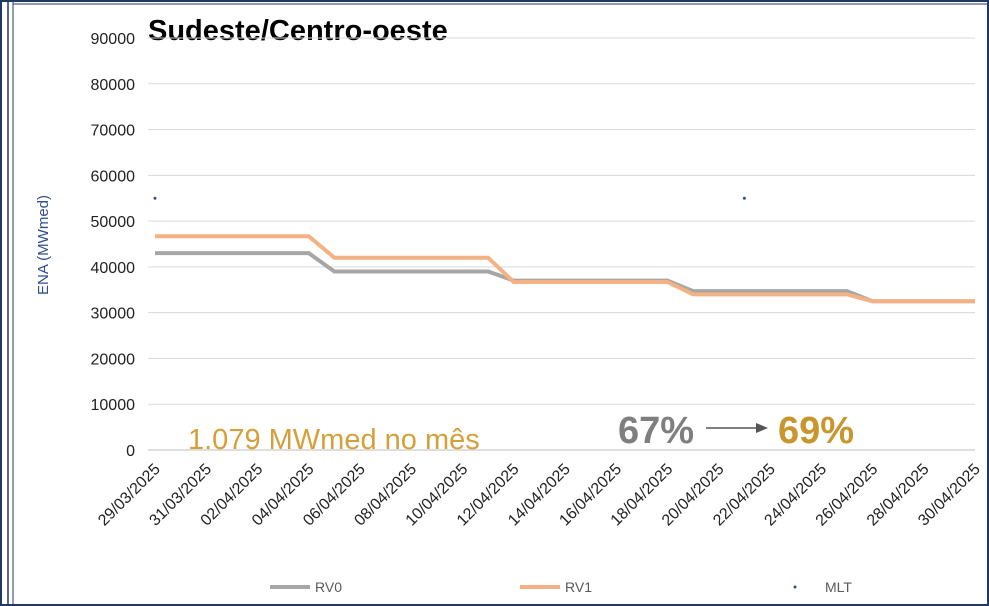 The width and height of the screenshot is (989, 606). Describe the element at coordinates (130, 451) in the screenshot. I see `y-tick-label: 0` at that location.